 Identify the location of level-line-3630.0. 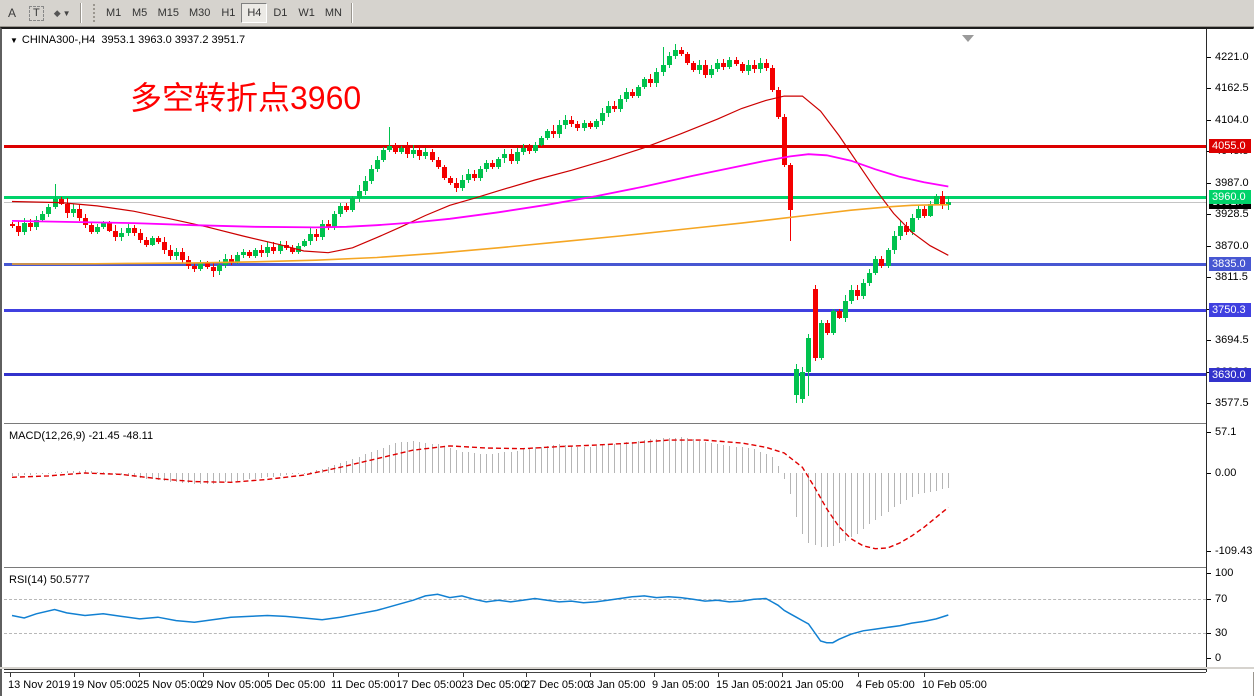
(605, 375).